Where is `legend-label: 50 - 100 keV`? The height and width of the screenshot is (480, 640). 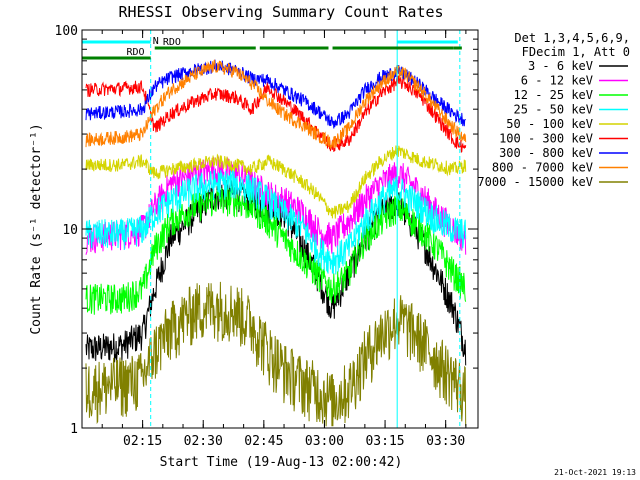
legend-label: 50 - 100 keV is located at coordinates (549, 124).